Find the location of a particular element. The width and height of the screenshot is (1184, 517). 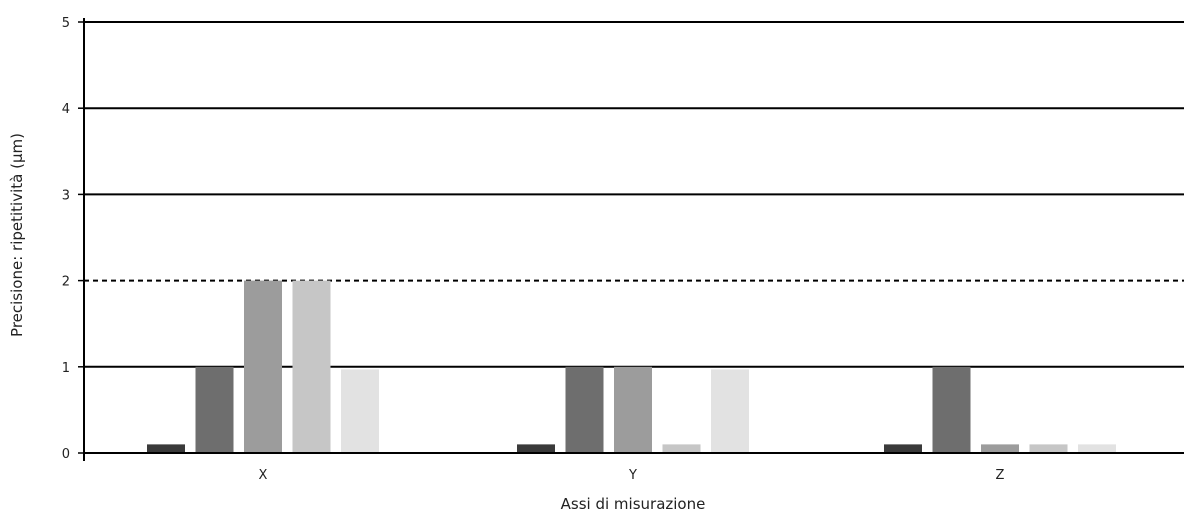

y-ticks: 0 1 2 3 4 5 is located at coordinates (73, 239).